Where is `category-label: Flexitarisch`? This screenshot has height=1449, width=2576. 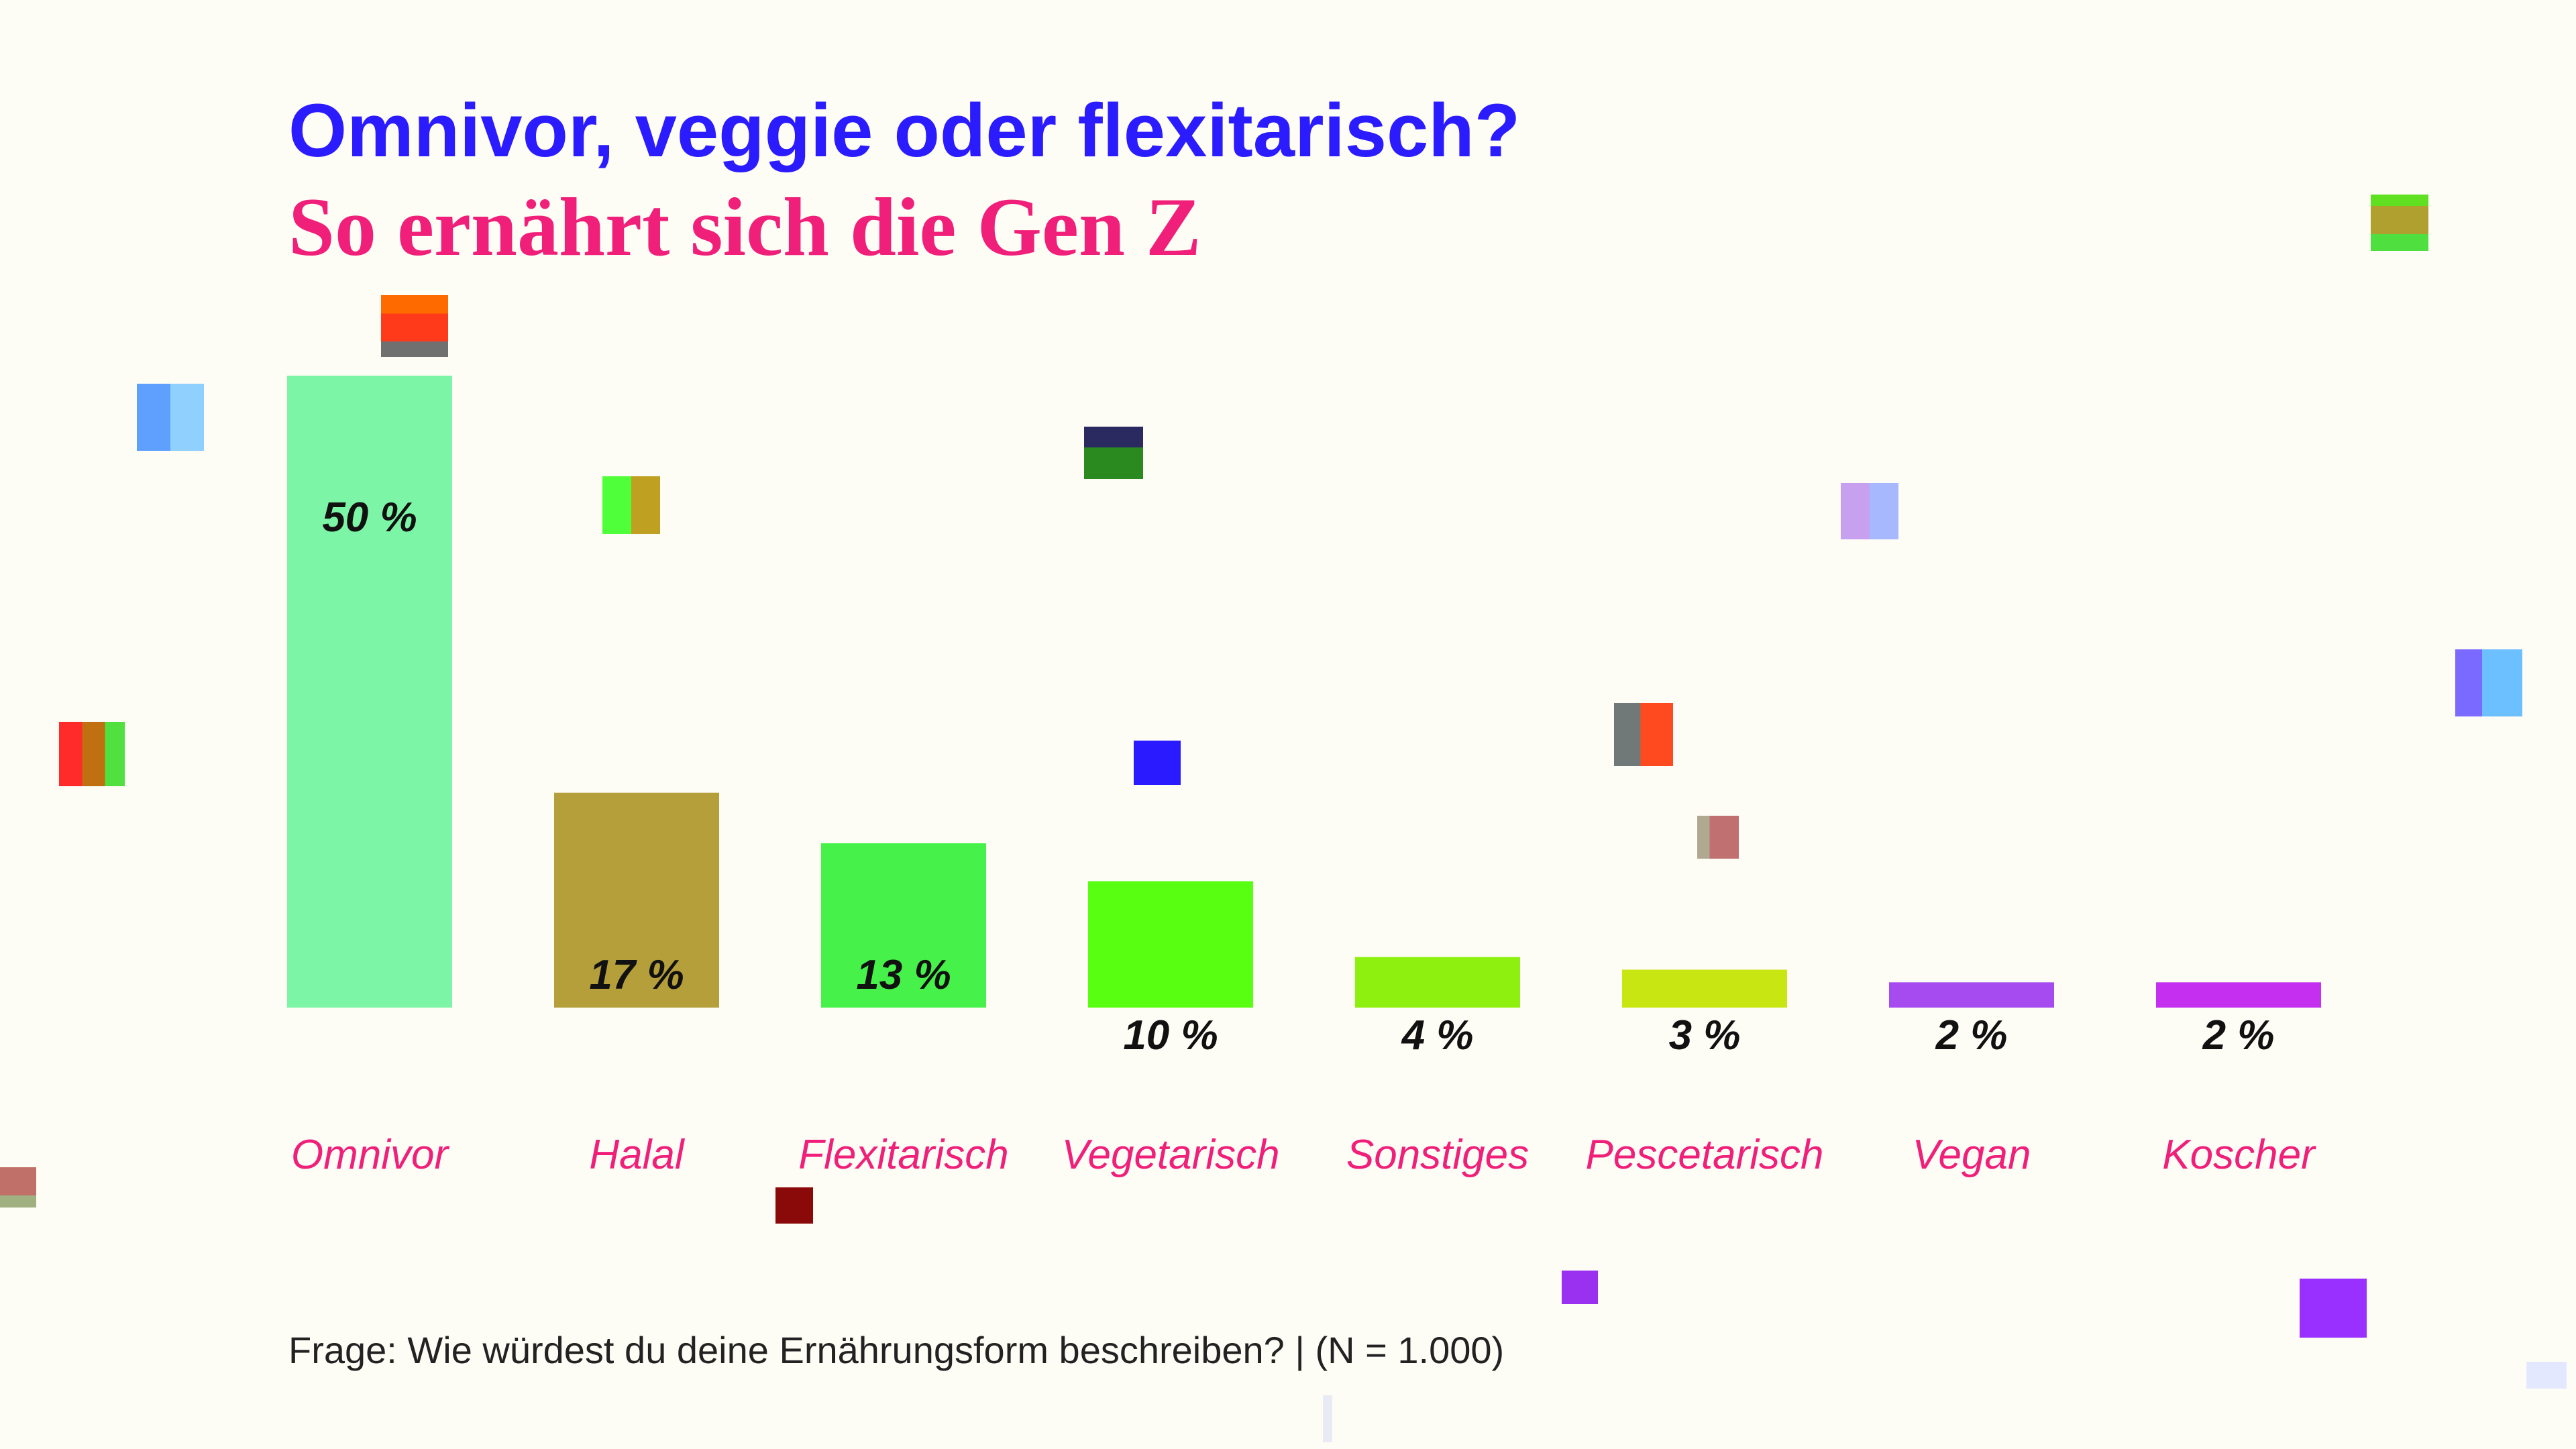
category-label: Flexitarisch is located at coordinates (903, 1155).